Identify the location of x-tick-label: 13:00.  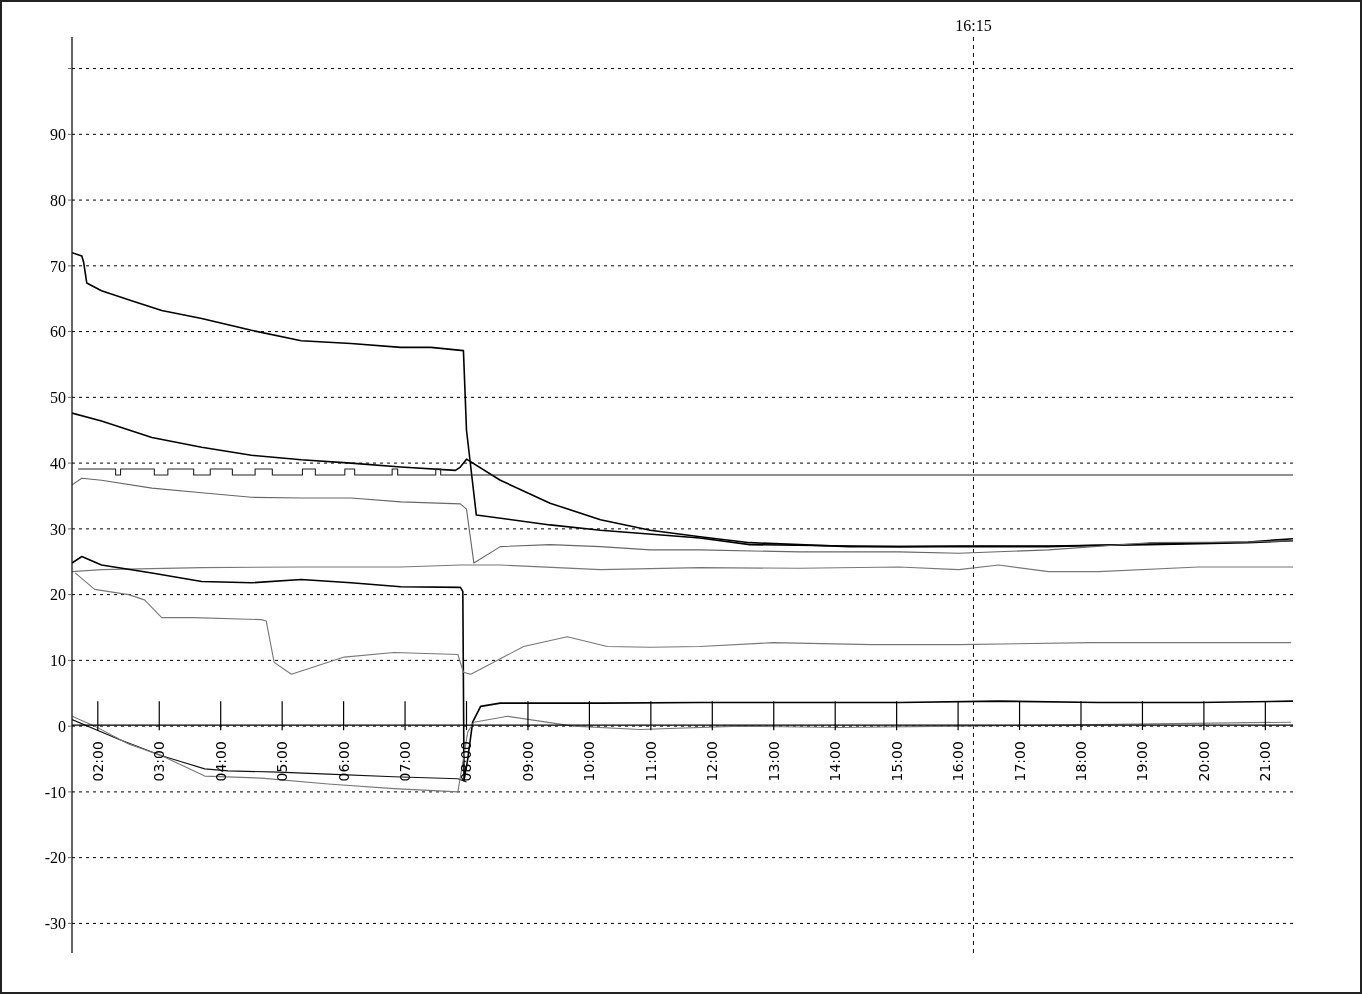
(773, 761).